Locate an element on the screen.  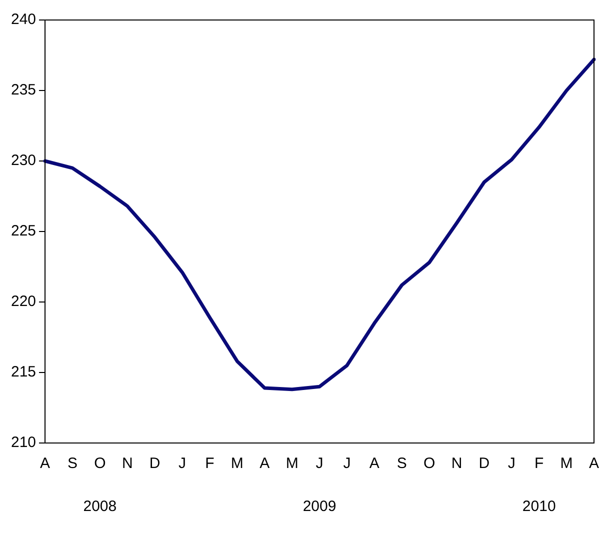
y-tick-label: 220 is located at coordinates (23, 301).